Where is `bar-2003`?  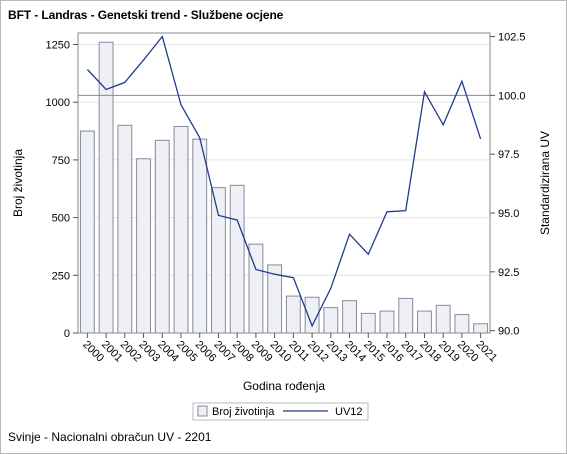
bar-2003 is located at coordinates (143, 246).